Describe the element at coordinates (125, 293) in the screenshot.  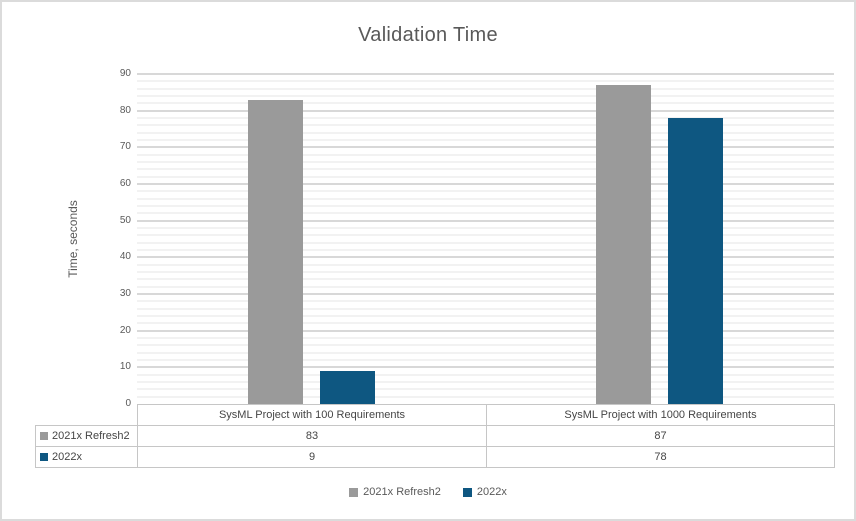
I see `y-tick-label: 30` at that location.